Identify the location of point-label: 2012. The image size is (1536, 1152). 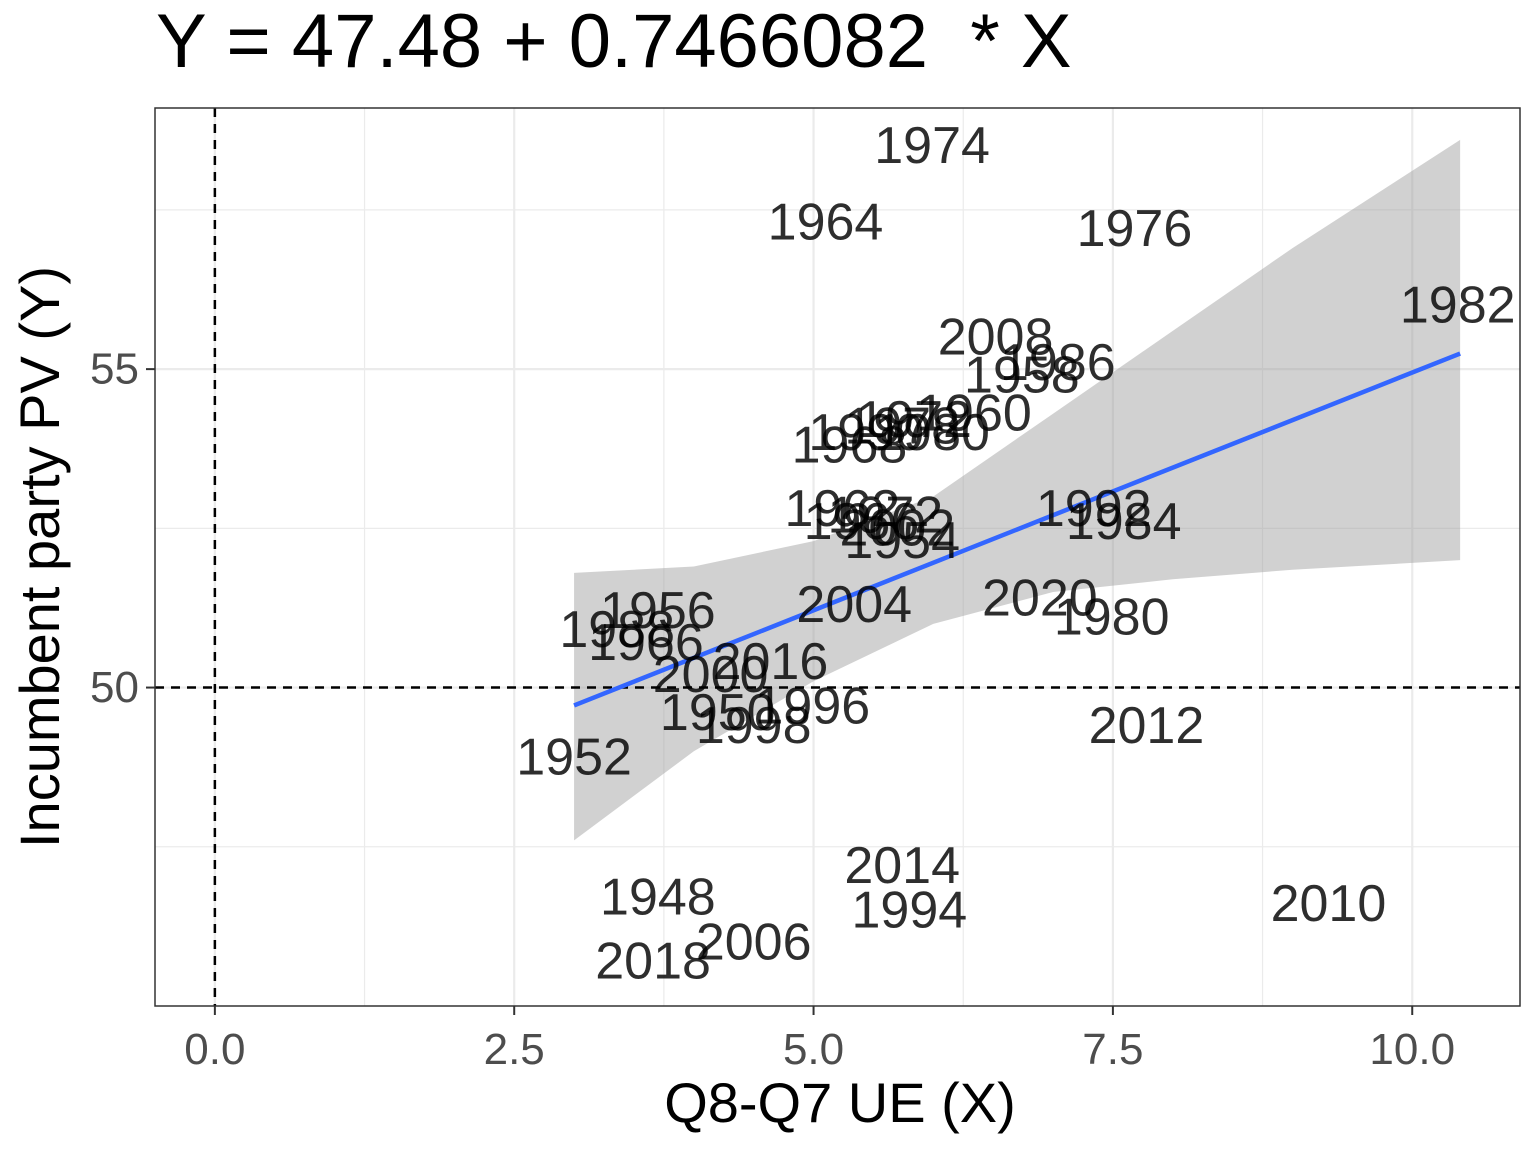
(1147, 726).